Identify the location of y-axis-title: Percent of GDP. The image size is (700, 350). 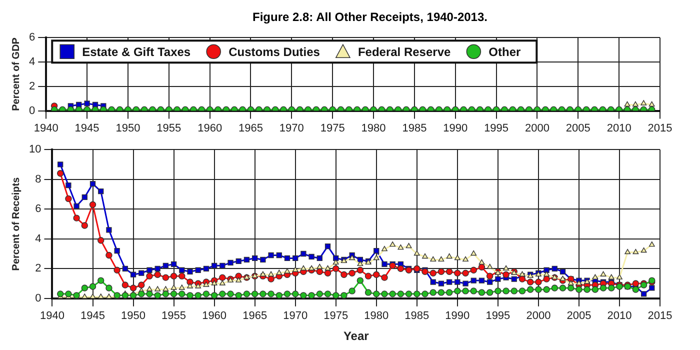
(16, 74).